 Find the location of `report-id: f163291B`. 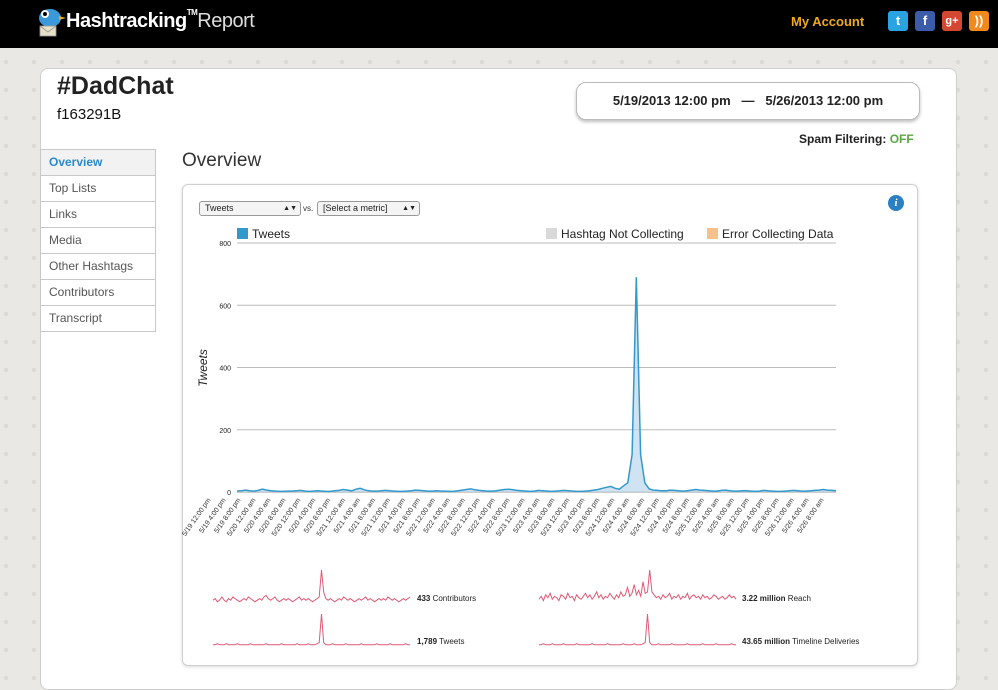

report-id: f163291B is located at coordinates (89, 114).